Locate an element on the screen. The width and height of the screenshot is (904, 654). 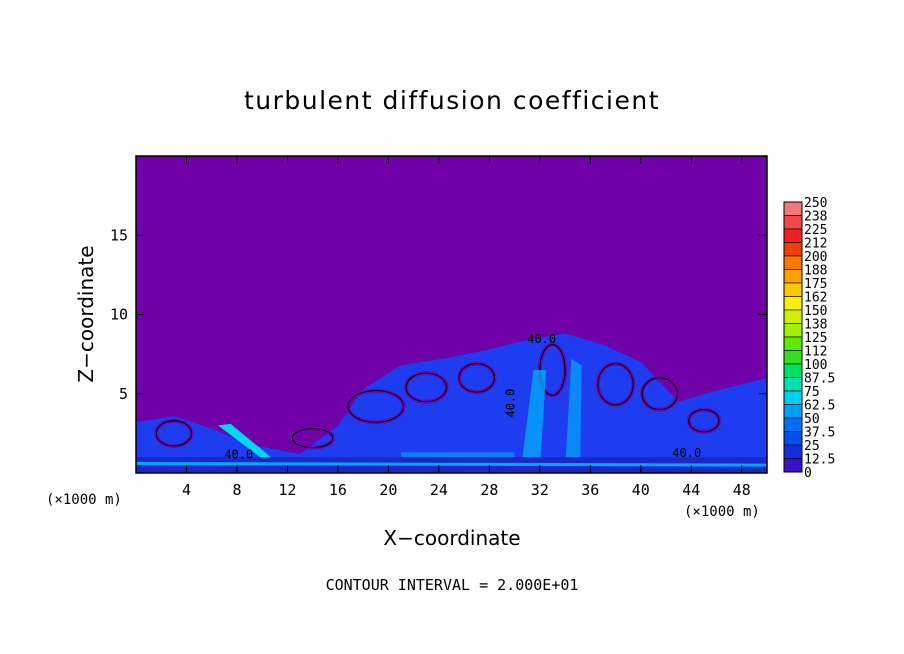
colorbar-label: 62.5 is located at coordinates (819, 406).